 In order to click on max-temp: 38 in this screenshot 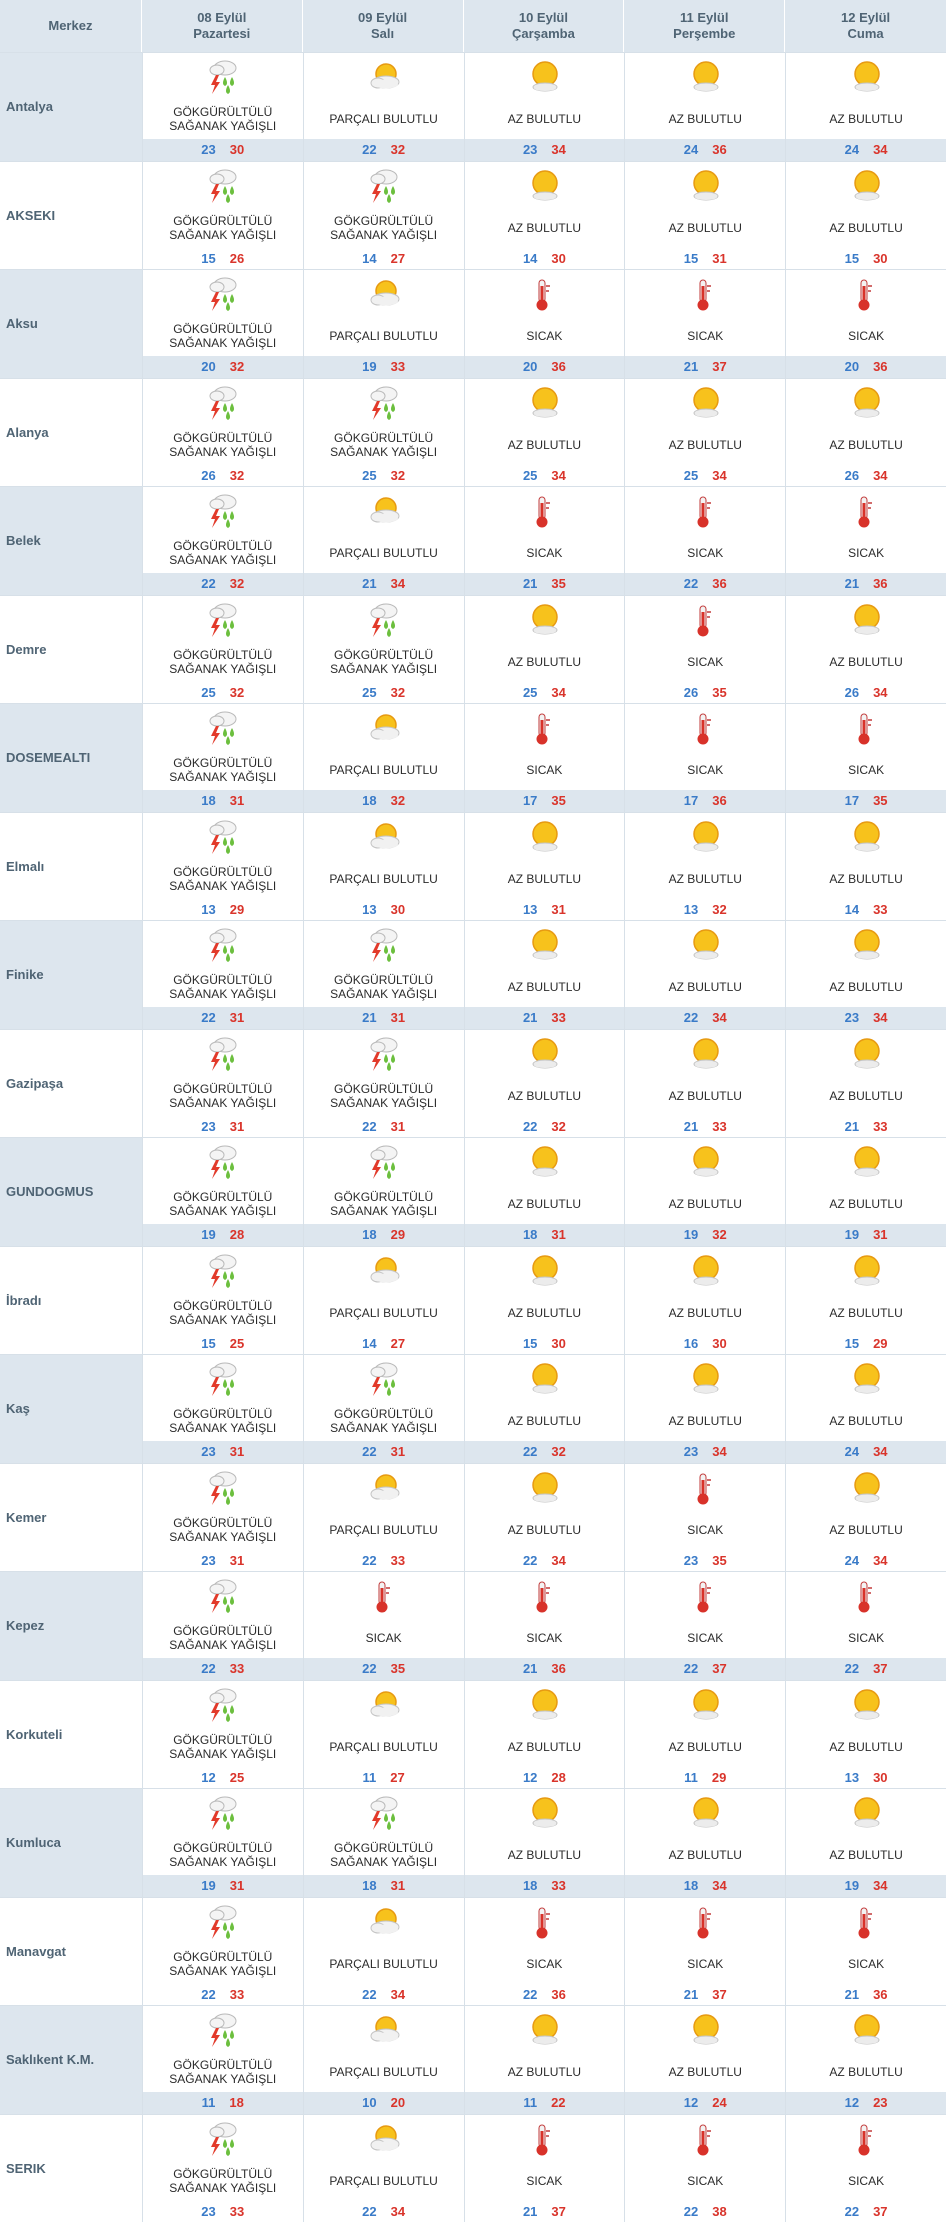, I will do `click(719, 2211)`.